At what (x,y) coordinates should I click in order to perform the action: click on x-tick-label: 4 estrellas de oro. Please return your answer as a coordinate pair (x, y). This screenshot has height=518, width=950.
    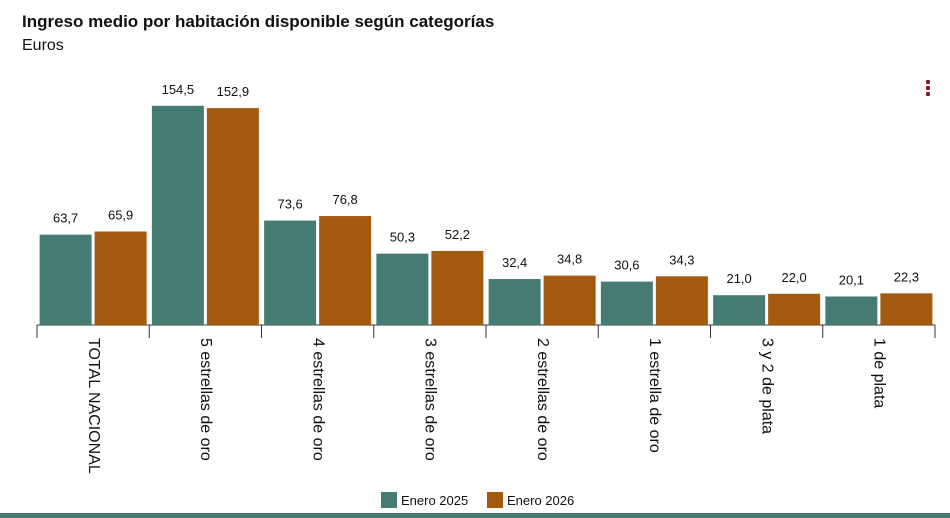
    Looking at the image, I should click on (317, 399).